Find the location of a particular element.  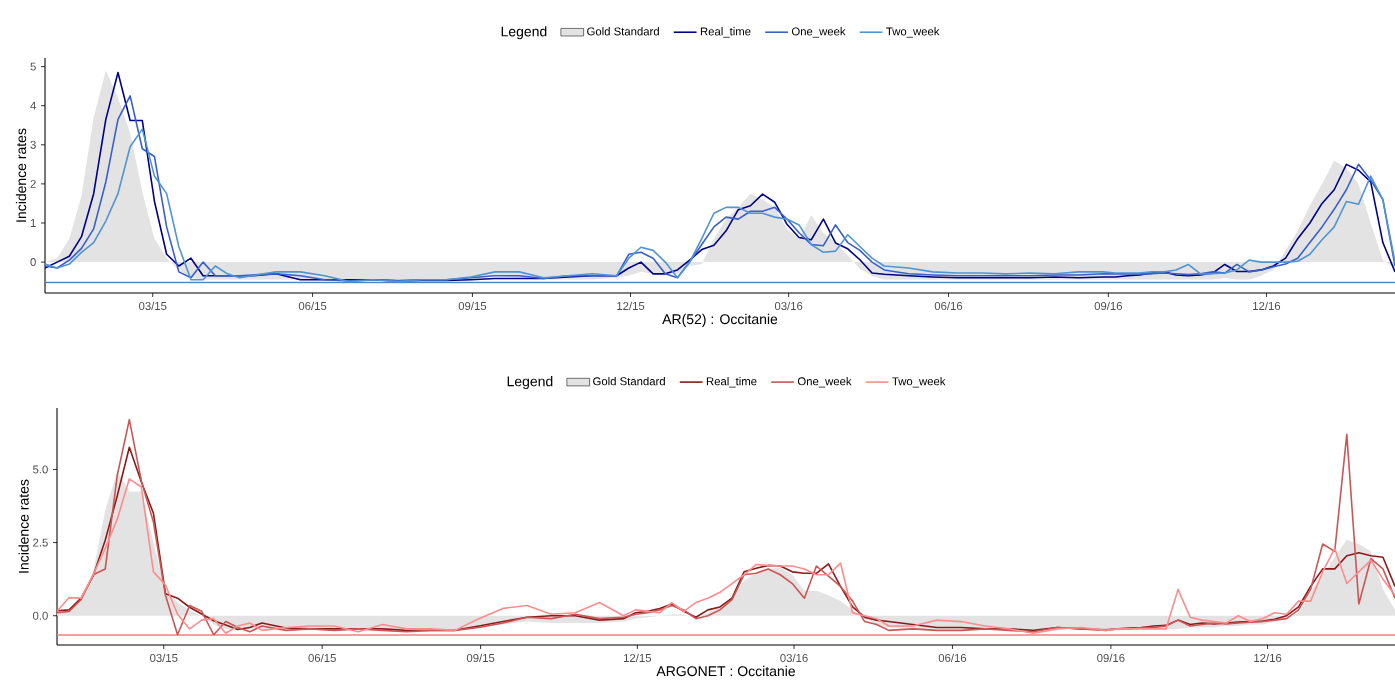

x-axis-title: ARGONET : Occitanie is located at coordinates (725, 671).